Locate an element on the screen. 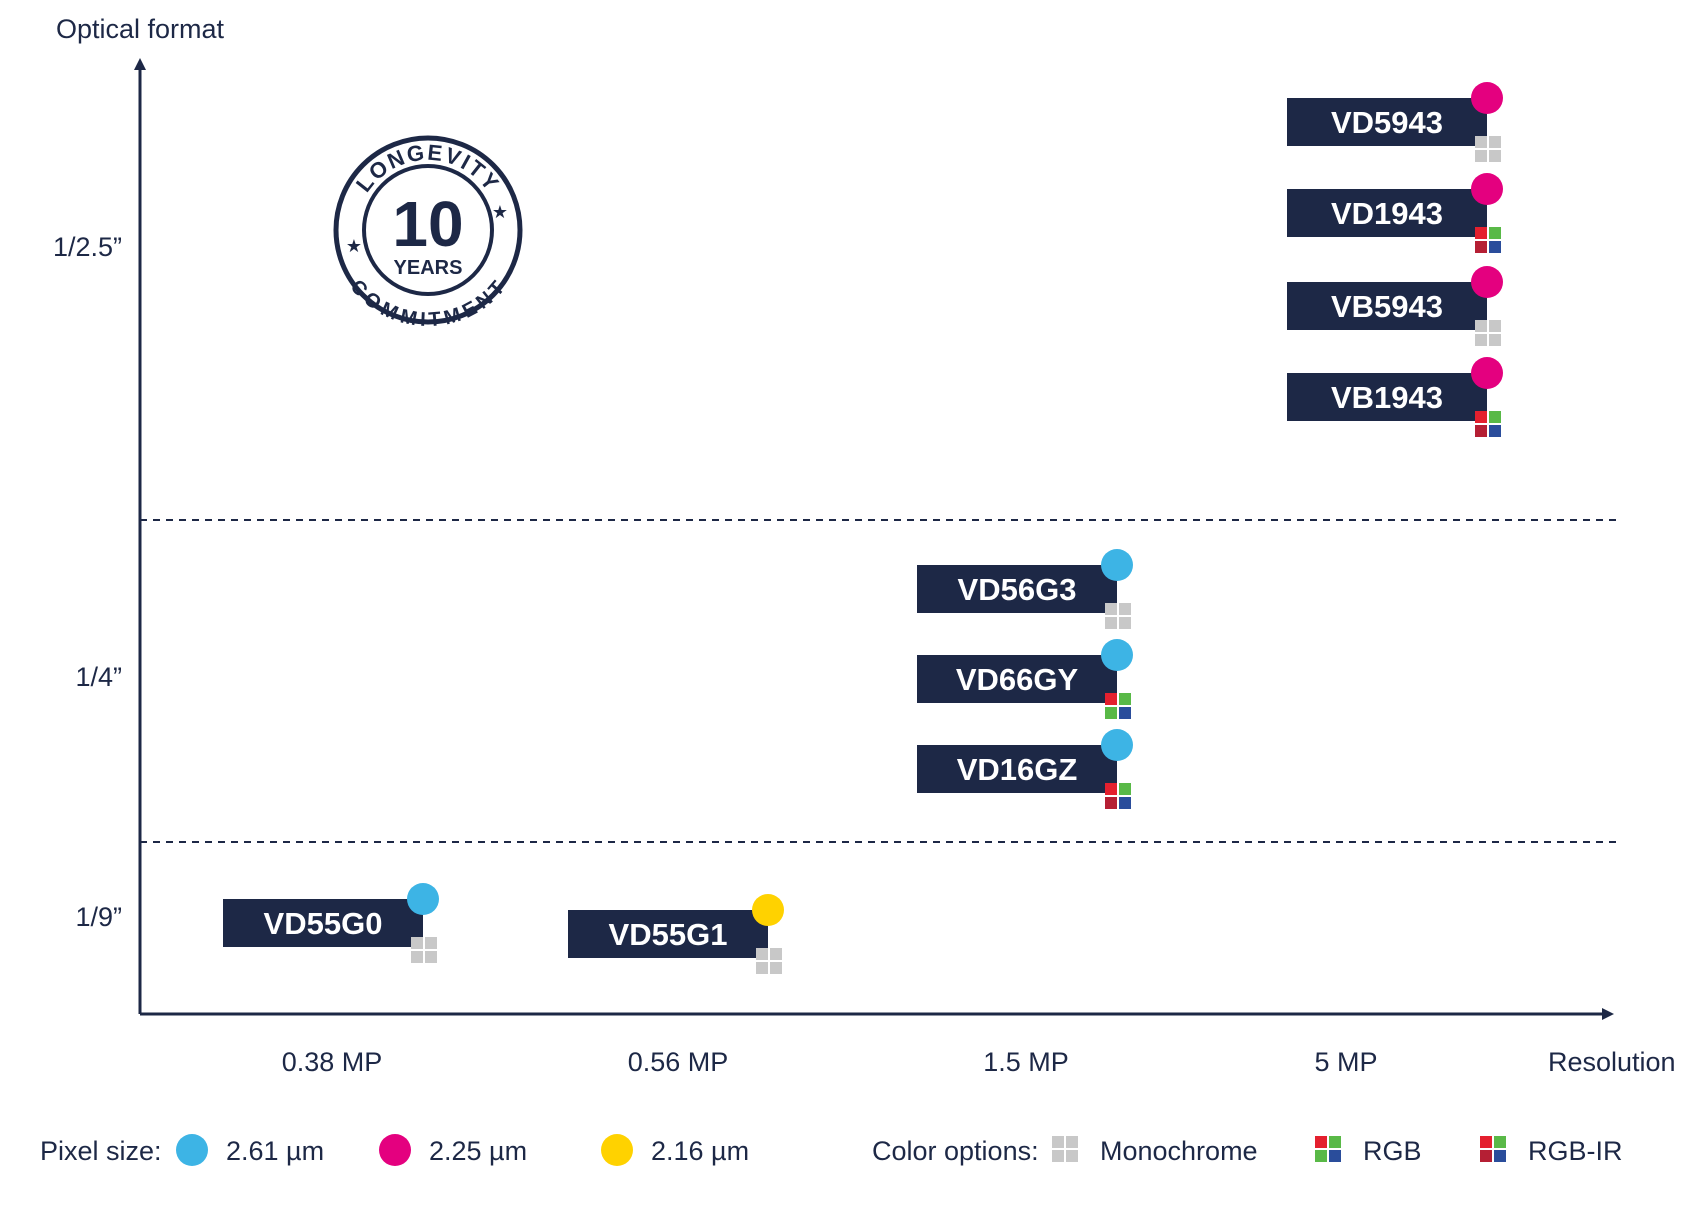 The image size is (1700, 1206). sensor-marker: VD5943 is located at coordinates (1395, 122).